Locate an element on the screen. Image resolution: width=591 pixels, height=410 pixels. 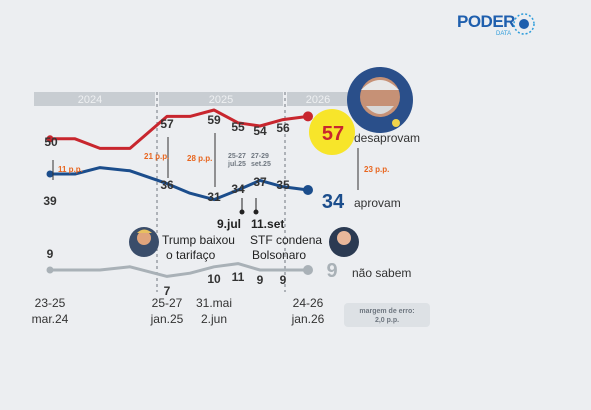
highlight-circle is located at coordinates (332, 132).